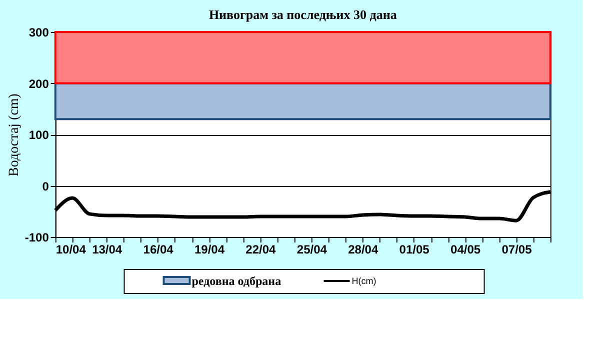 The height and width of the screenshot is (343, 600). What do you see at coordinates (39, 33) in the screenshot?
I see `y-tick-label: 300` at bounding box center [39, 33].